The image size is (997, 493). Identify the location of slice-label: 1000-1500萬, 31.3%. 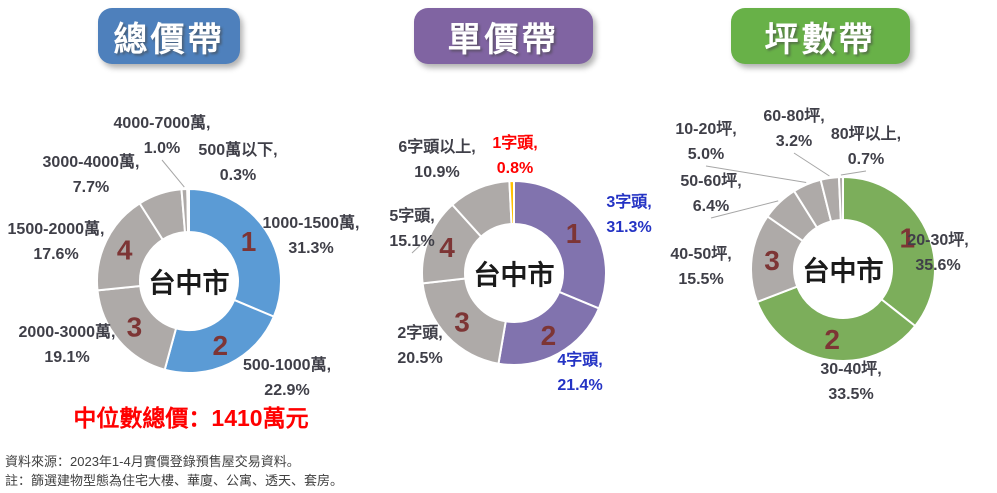
(311, 236).